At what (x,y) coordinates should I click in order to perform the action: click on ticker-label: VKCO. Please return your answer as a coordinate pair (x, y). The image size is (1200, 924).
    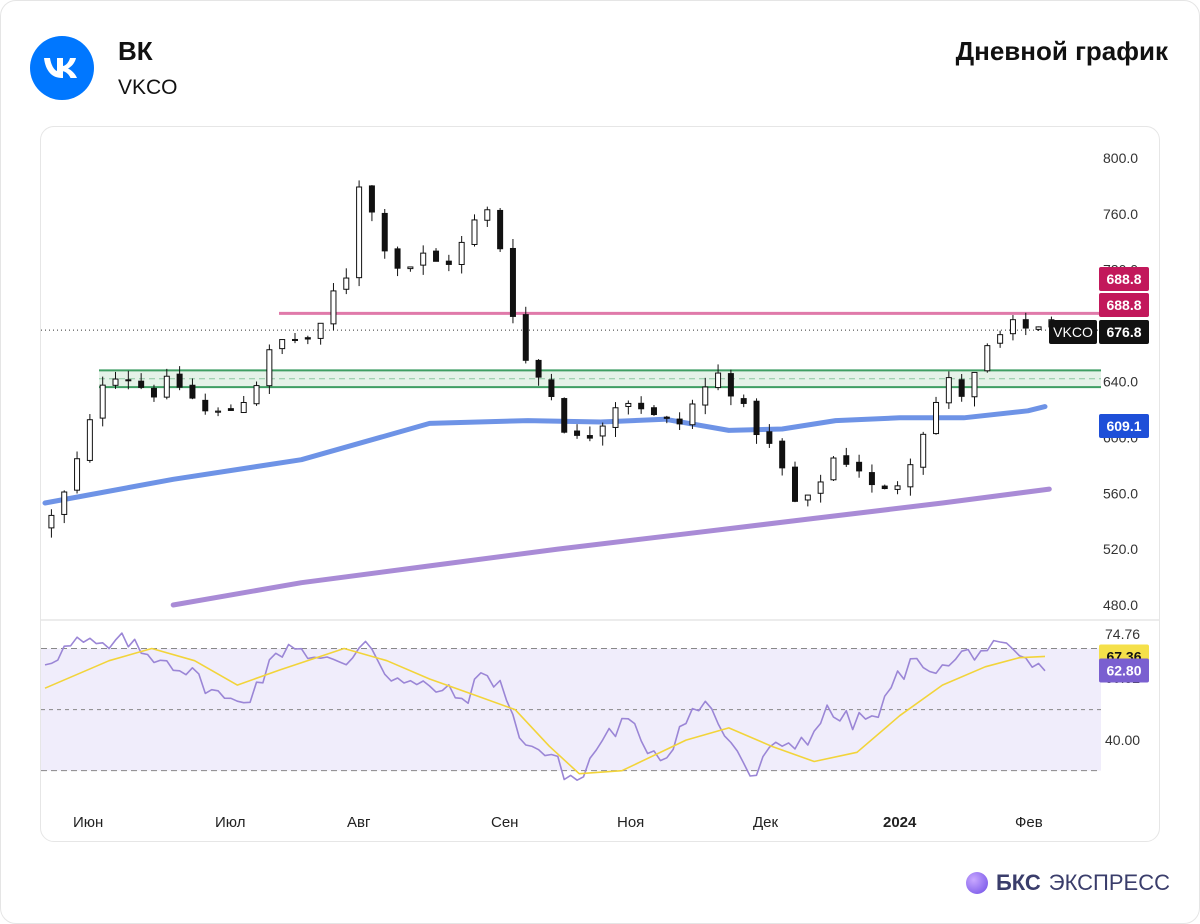
    Looking at the image, I should click on (148, 87).